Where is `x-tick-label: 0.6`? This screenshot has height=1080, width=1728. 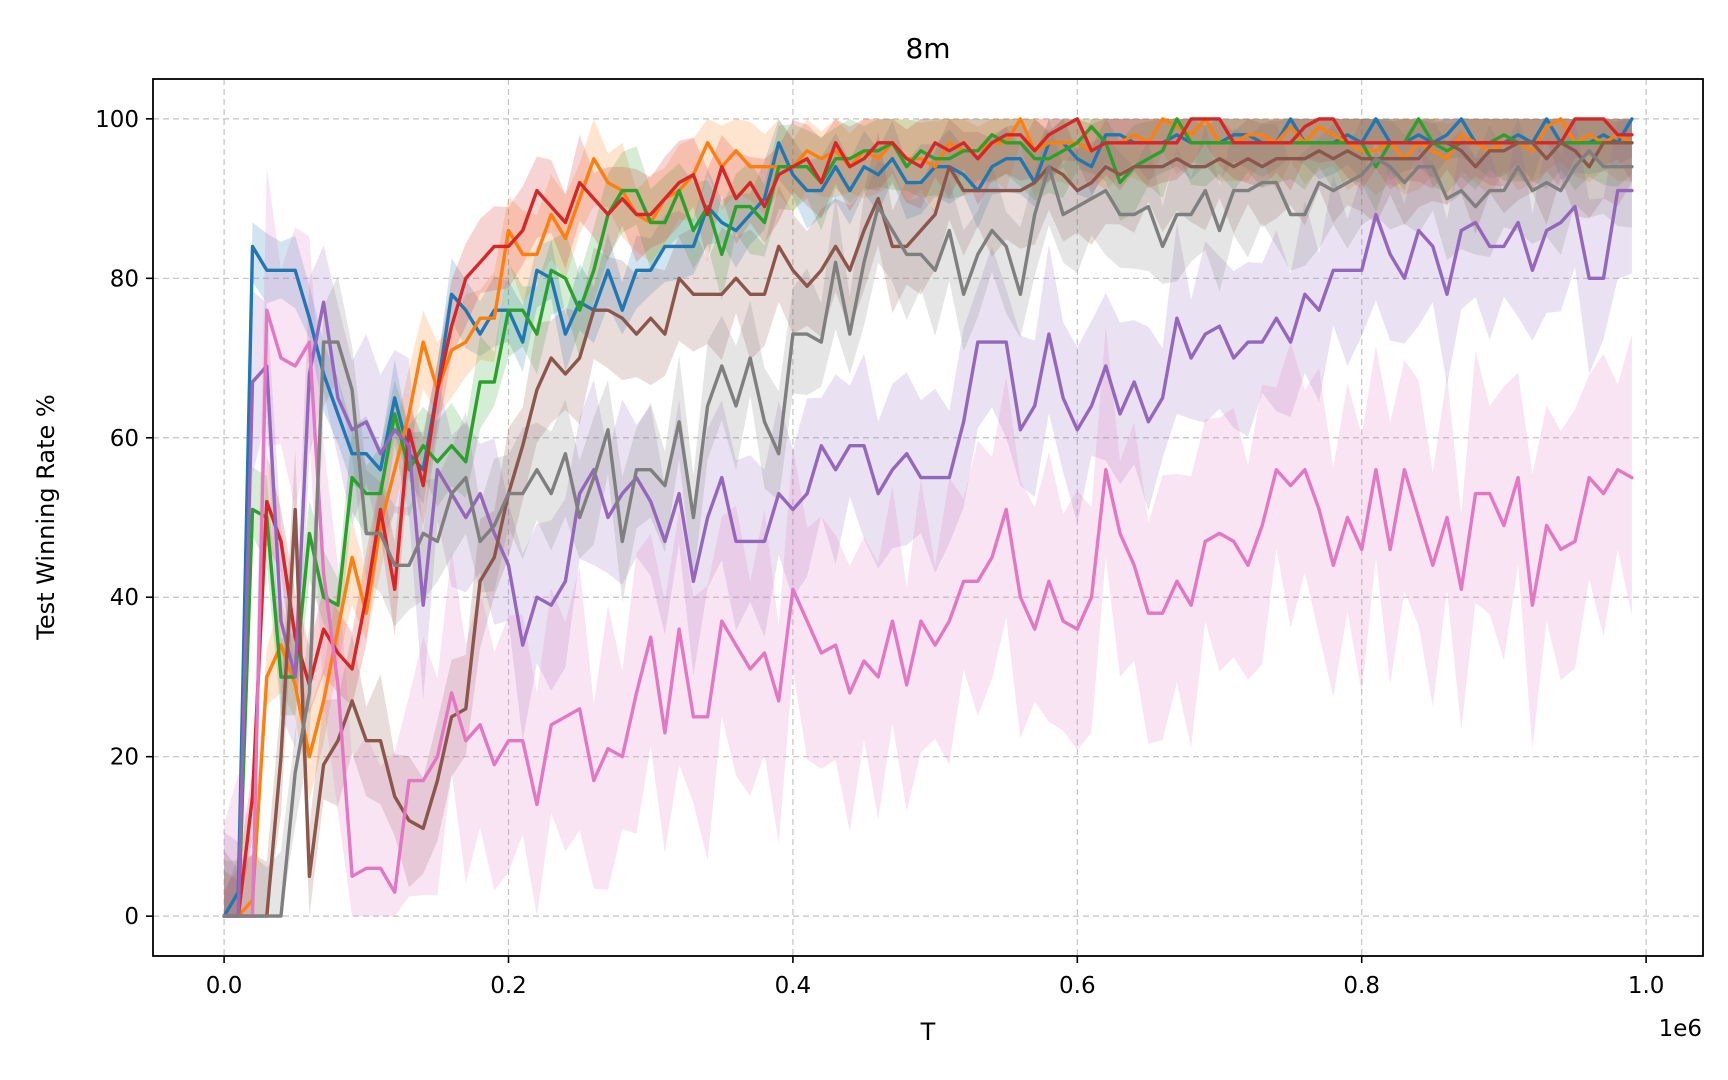
x-tick-label: 0.6 is located at coordinates (1077, 986).